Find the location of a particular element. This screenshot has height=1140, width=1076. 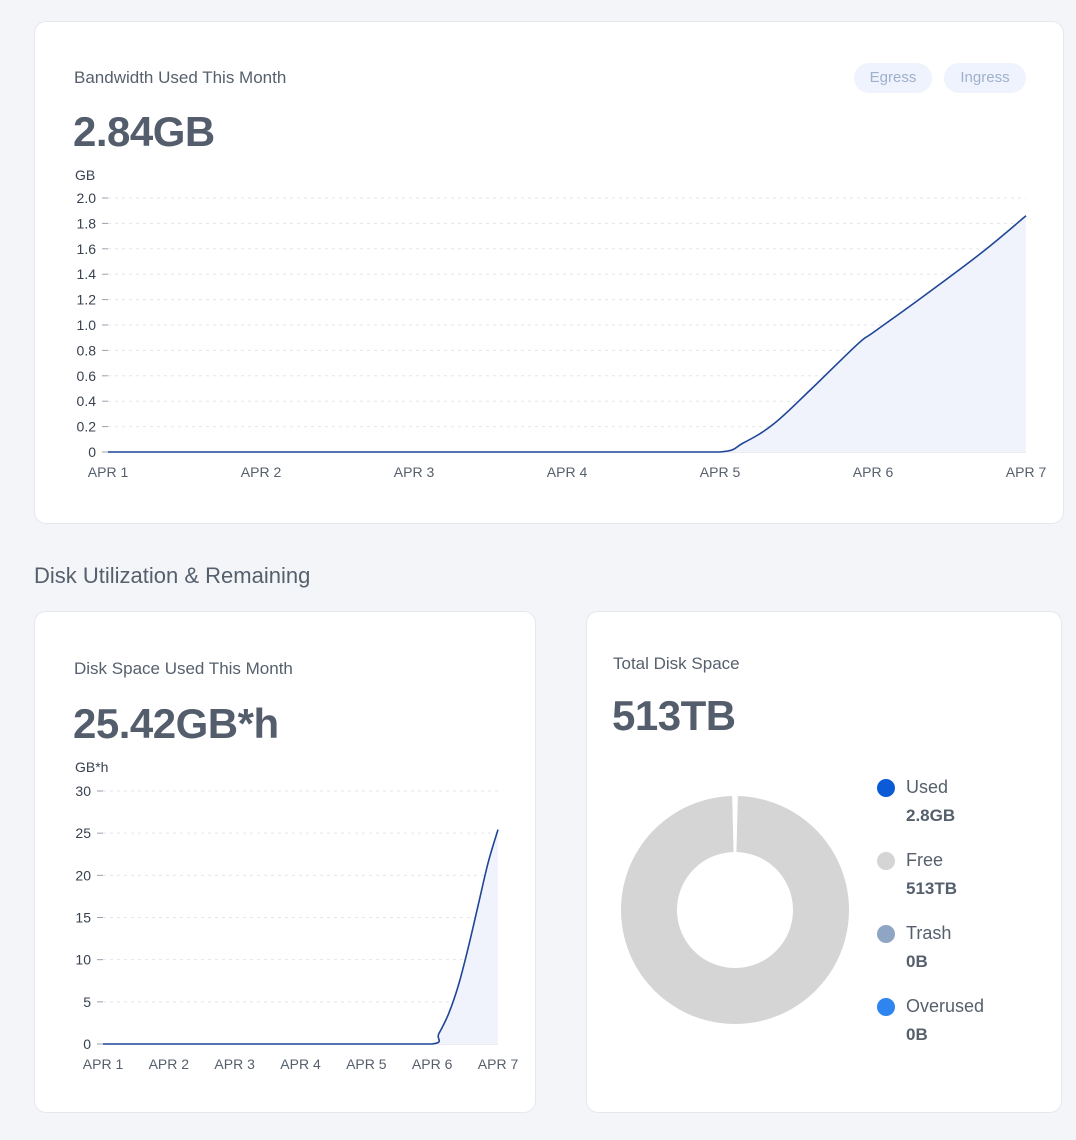

section-title: Disk Utilization & Remaining is located at coordinates (172, 575).